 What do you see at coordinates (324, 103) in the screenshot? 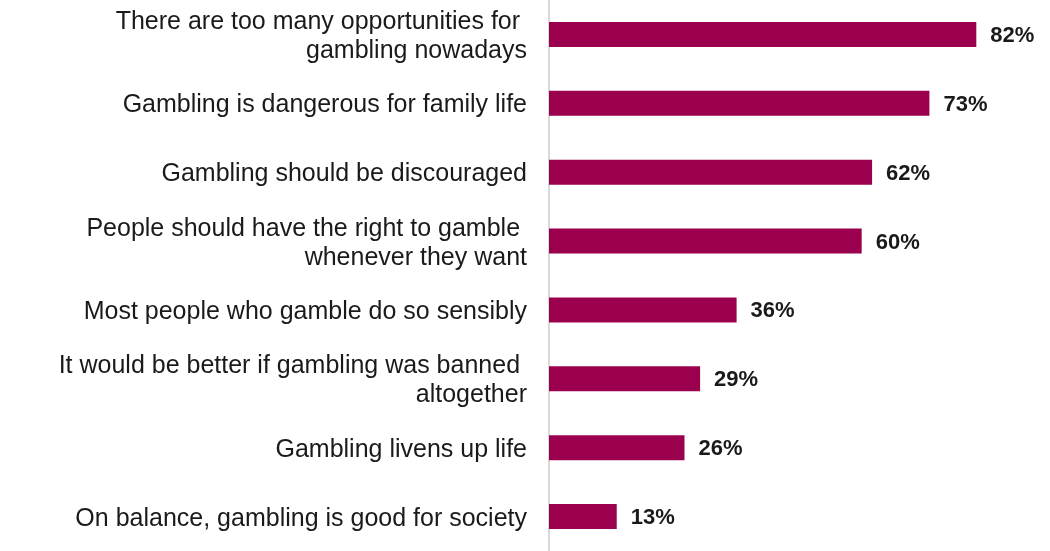
I see `y-tick-label: Gambling is dangerous for family life` at bounding box center [324, 103].